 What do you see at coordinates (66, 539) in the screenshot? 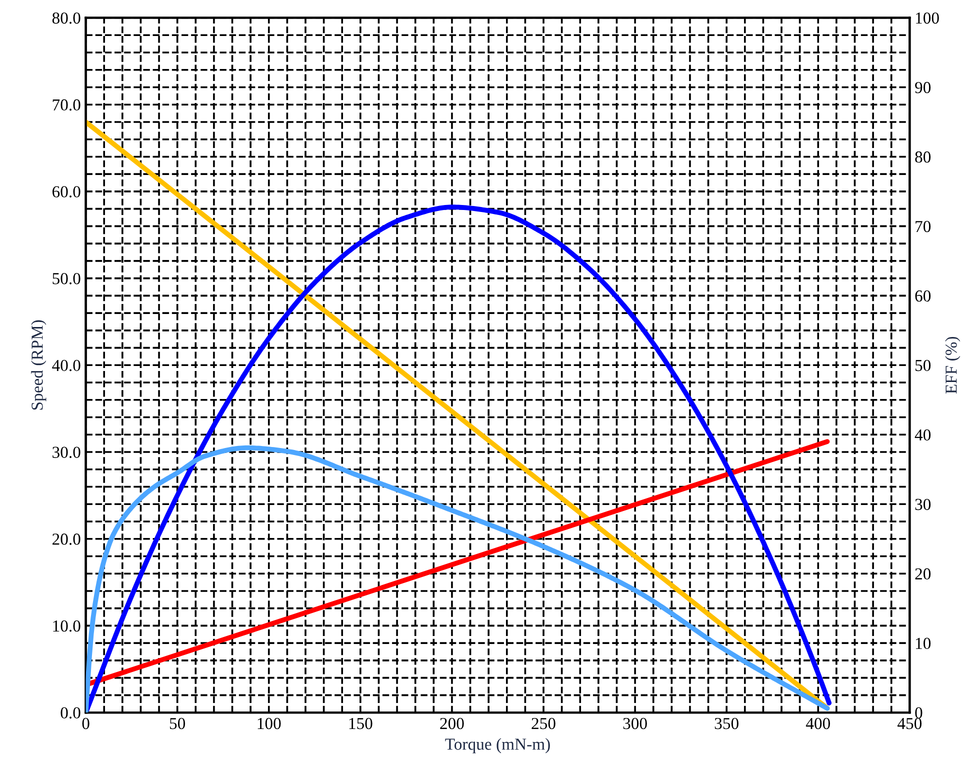
I see `y-tick-label: 20.0` at bounding box center [66, 539].